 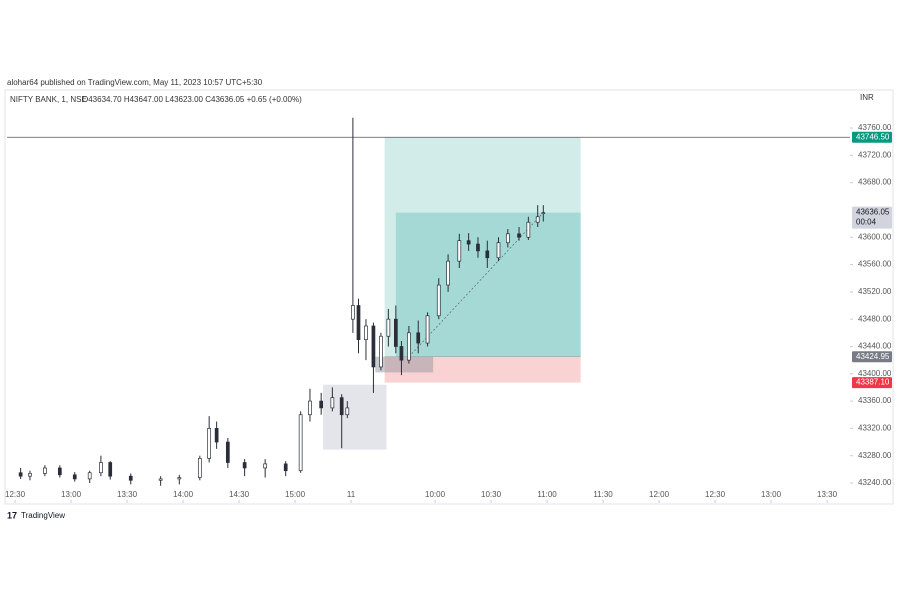 I want to click on brand-logo: 17 TradingView, so click(x=36, y=515).